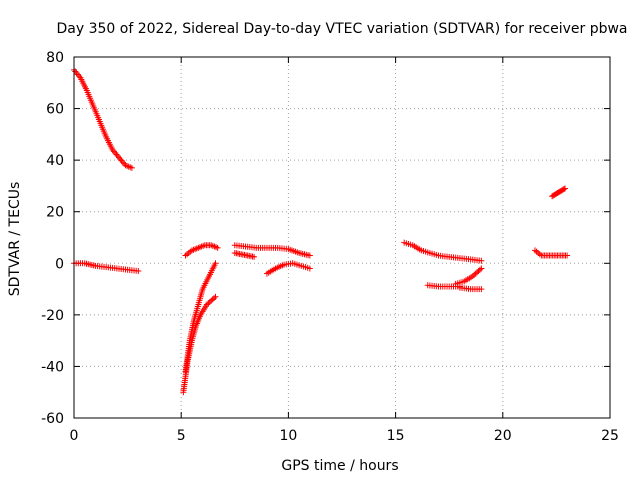  What do you see at coordinates (288, 436) in the screenshot?
I see `x-tick-label: 10` at bounding box center [288, 436].